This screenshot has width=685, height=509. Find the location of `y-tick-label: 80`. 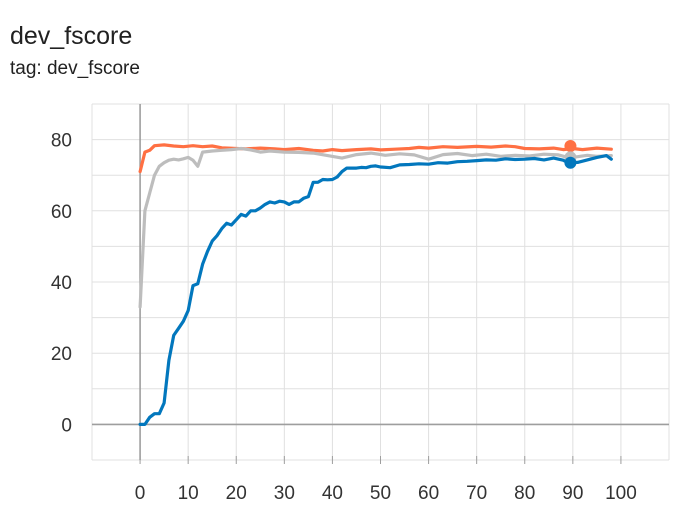

y-tick-label: 80 is located at coordinates (61, 141).